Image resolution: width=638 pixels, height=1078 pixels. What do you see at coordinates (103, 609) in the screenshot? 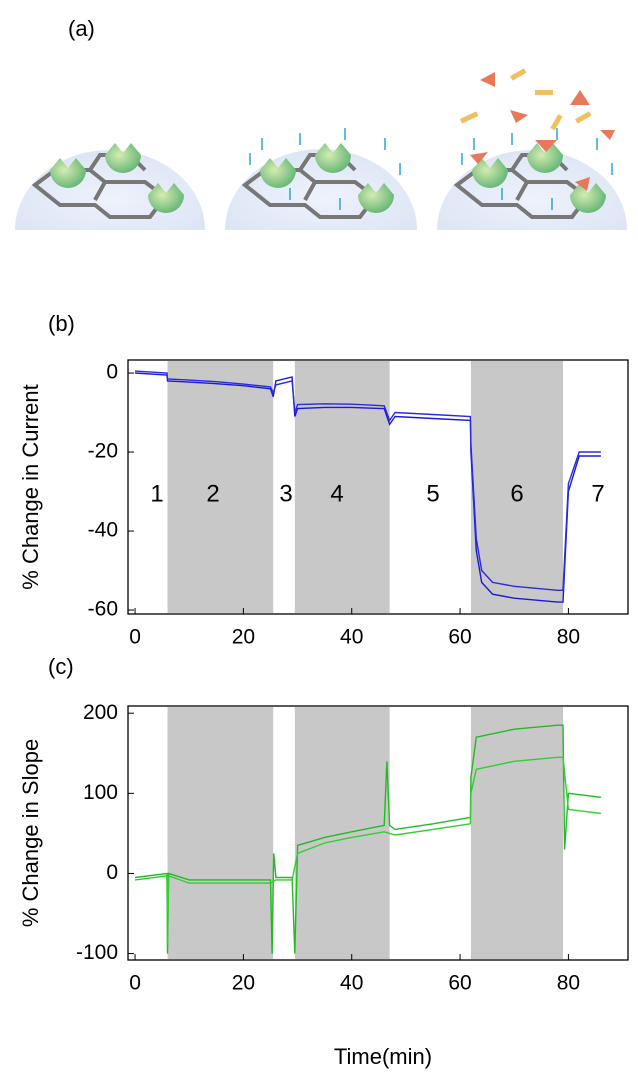
I see `y-tick-label: -60` at bounding box center [103, 609].